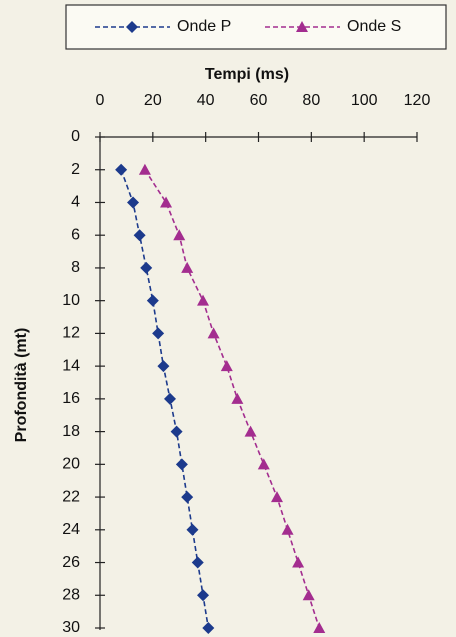  What do you see at coordinates (259, 100) in the screenshot?
I see `x-tick-label: 60` at bounding box center [259, 100].